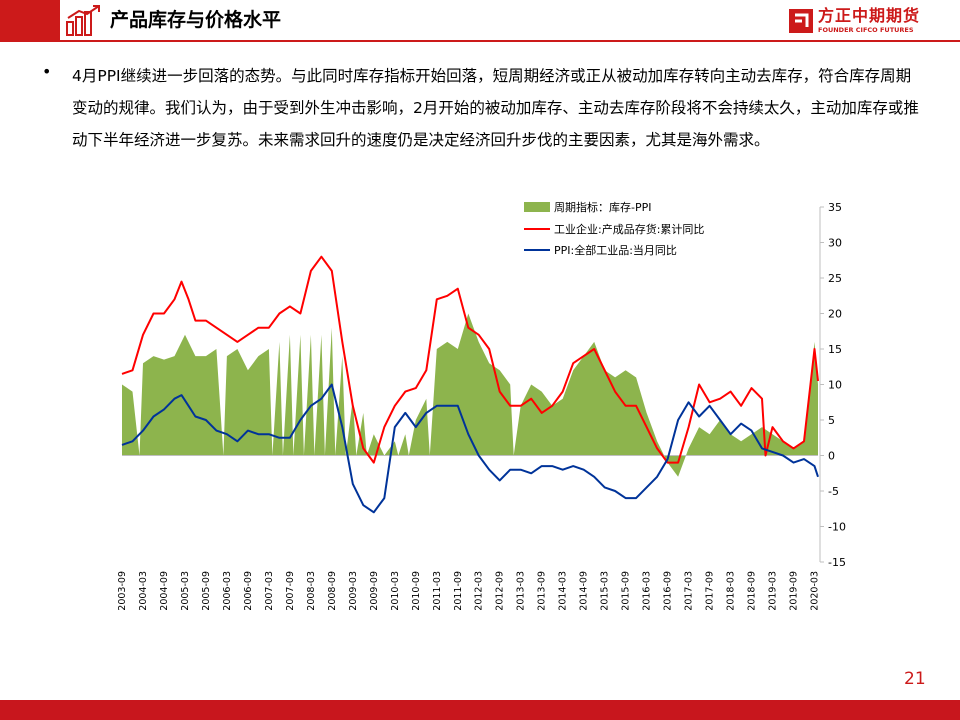  What do you see at coordinates (689, 591) in the screenshot?
I see `x-tick-label: 2017-03` at bounding box center [689, 591].